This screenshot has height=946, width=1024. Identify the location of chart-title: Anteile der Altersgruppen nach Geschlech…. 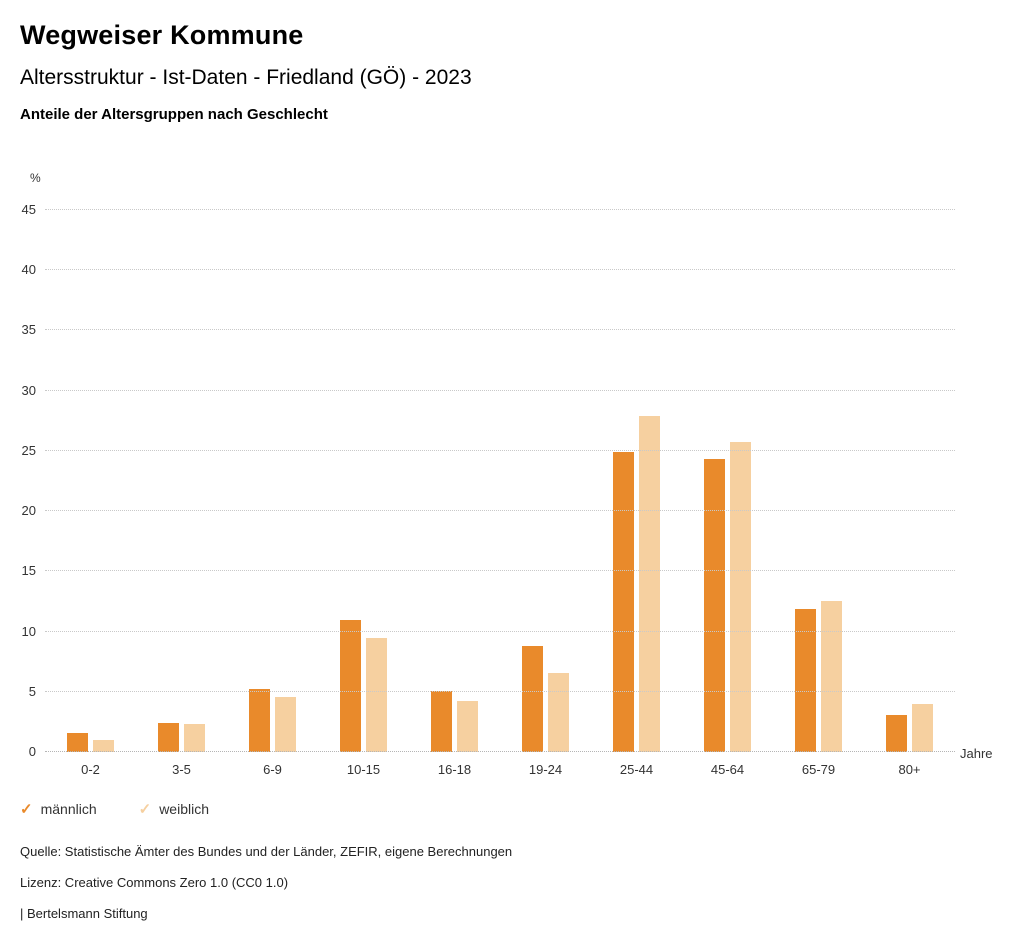
(174, 114).